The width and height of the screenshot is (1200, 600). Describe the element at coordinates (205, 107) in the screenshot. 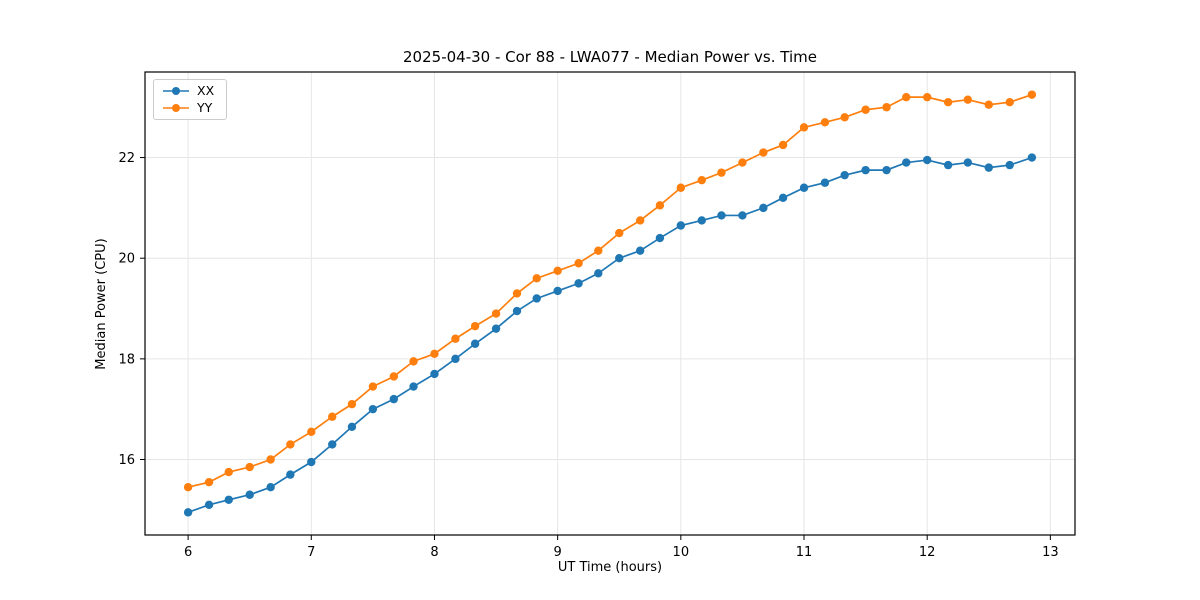

I see `legend-label-yy: YY` at that location.